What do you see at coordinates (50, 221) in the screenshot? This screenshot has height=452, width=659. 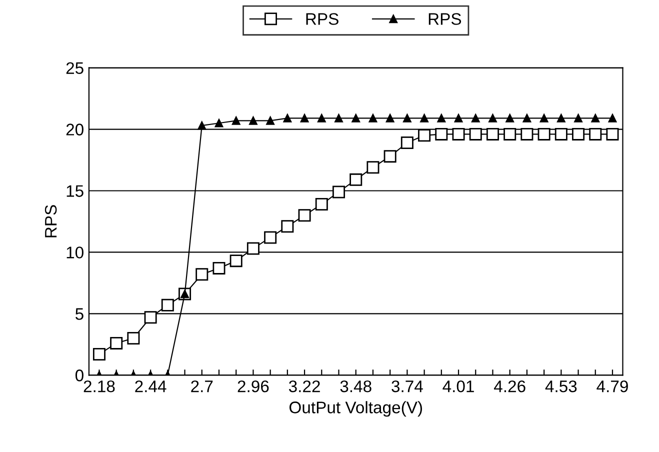 I see `y-axis-title: RPS` at bounding box center [50, 221].